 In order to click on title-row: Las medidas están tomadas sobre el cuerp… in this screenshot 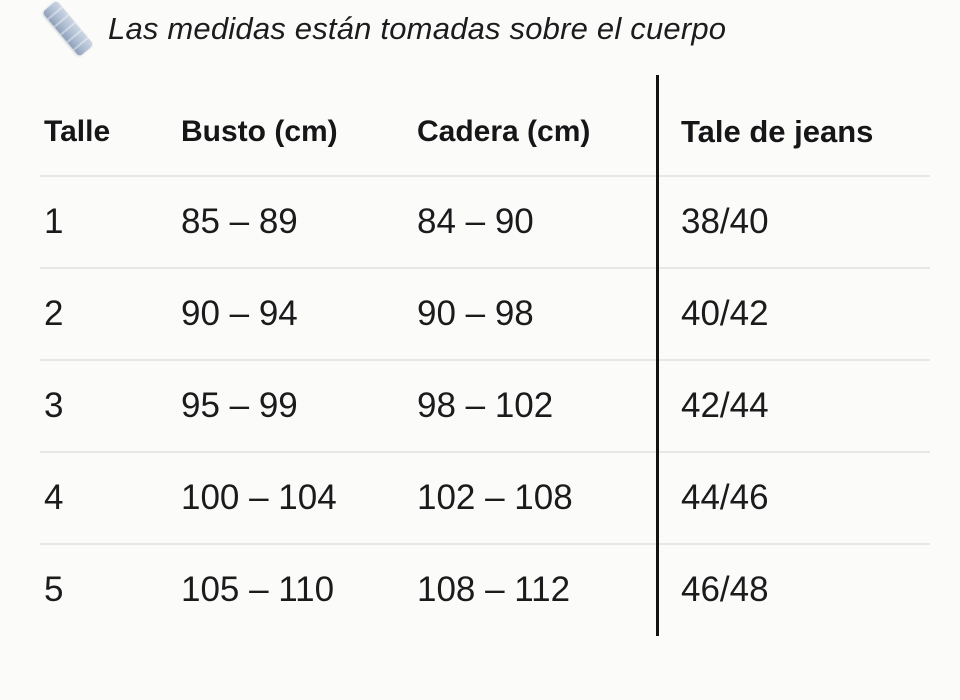, I will do `click(381, 28)`.